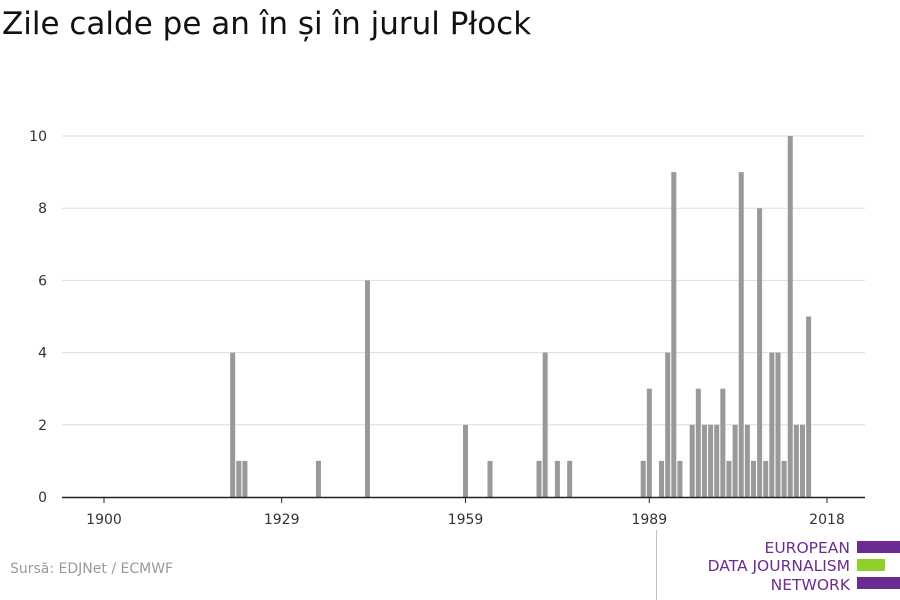 Image resolution: width=900 pixels, height=600 pixels. What do you see at coordinates (698, 442) in the screenshot?
I see `bar-1997` at bounding box center [698, 442].